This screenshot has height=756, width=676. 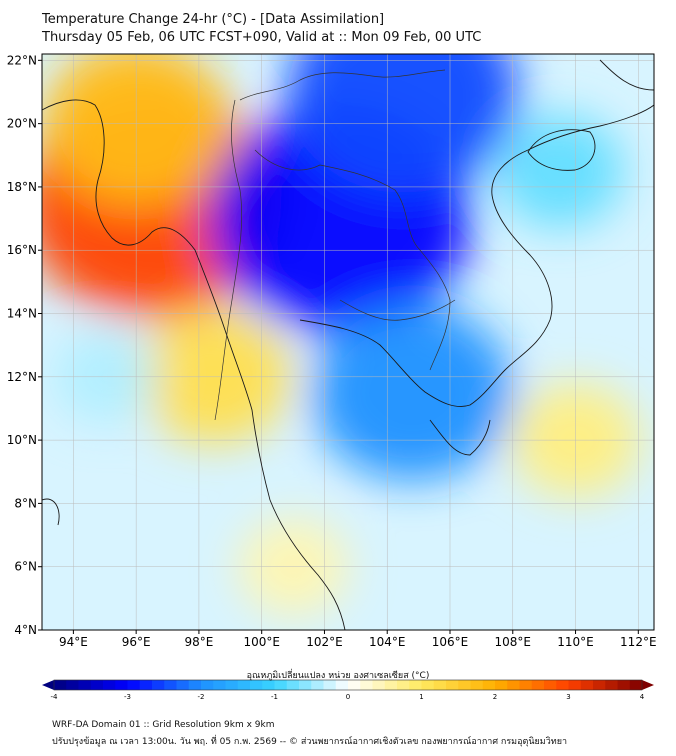 I want to click on colorbar-tick-label: 0, so click(x=348, y=697).